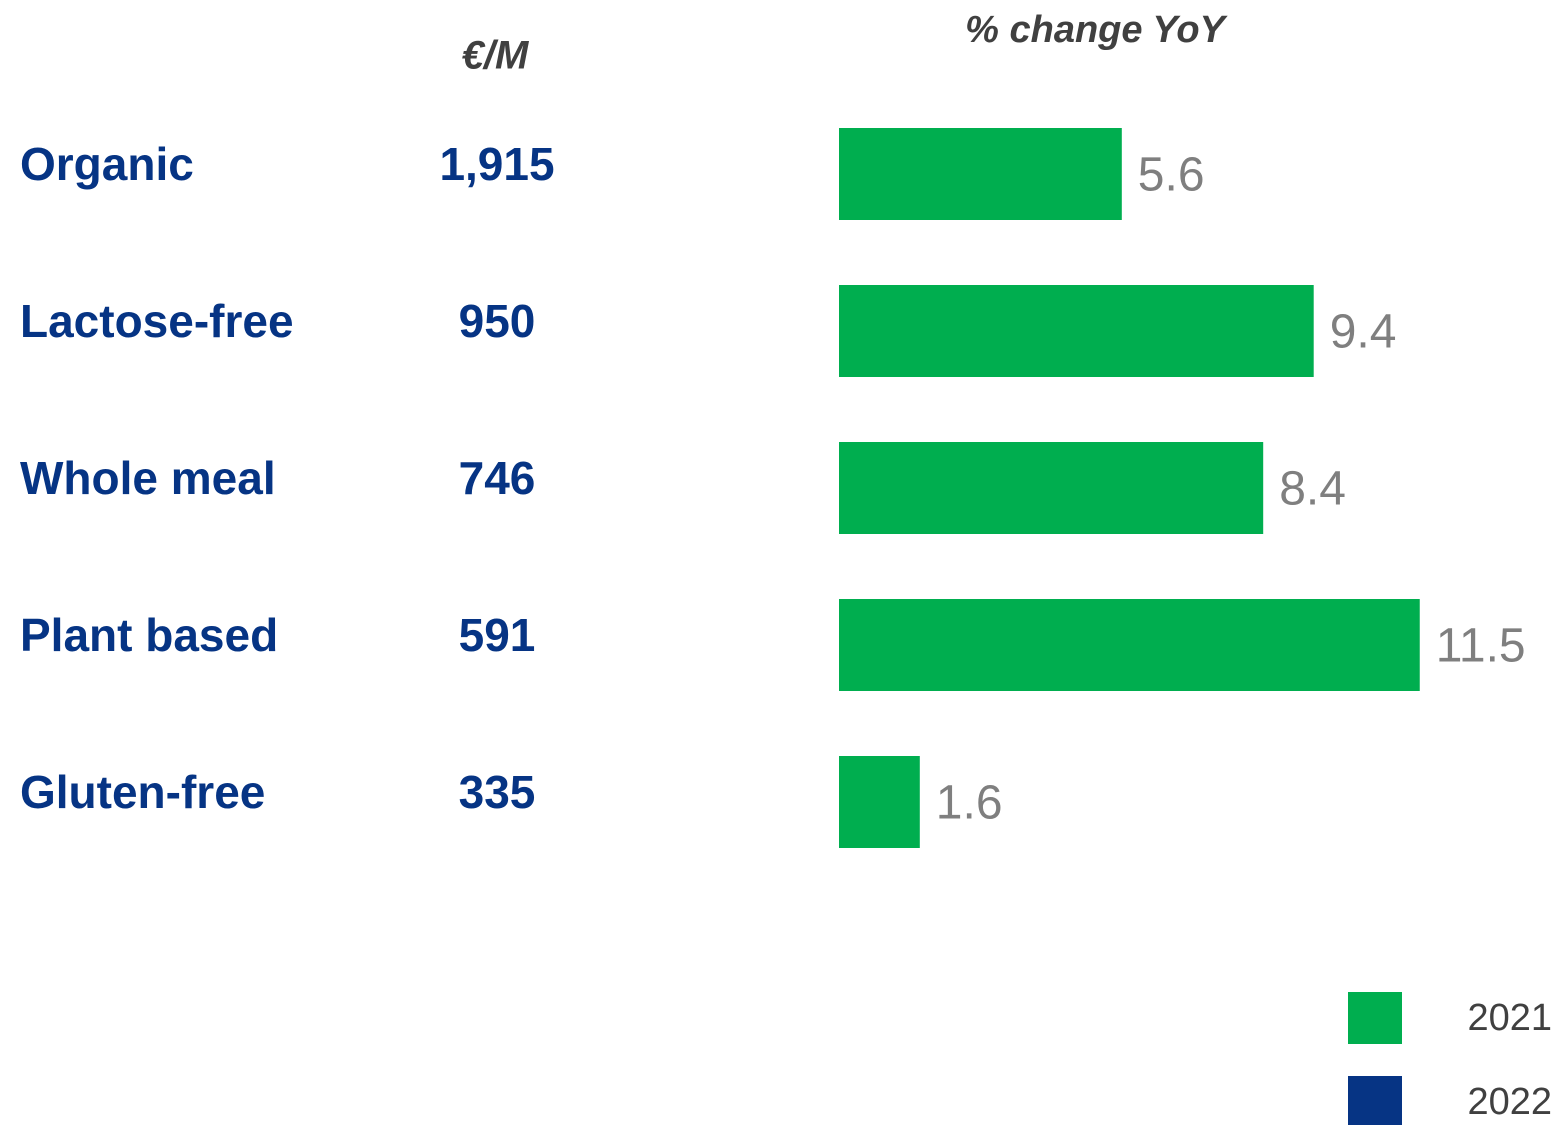 Image resolution: width=1558 pixels, height=1125 pixels. Describe the element at coordinates (1509, 1018) in the screenshot. I see `legend-label: 2021` at that location.